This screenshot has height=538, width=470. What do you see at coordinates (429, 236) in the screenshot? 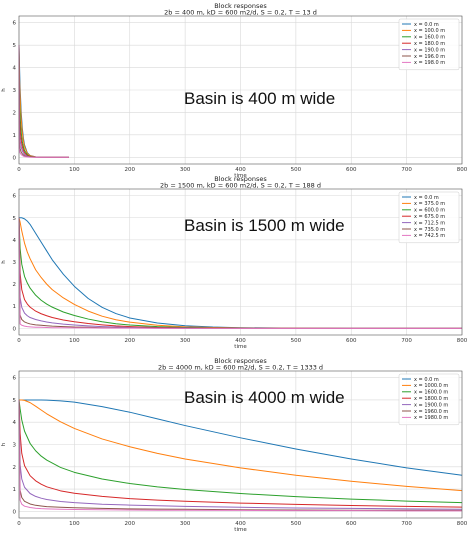
I see `legend-entry: x = 742.5 m` at bounding box center [429, 236].